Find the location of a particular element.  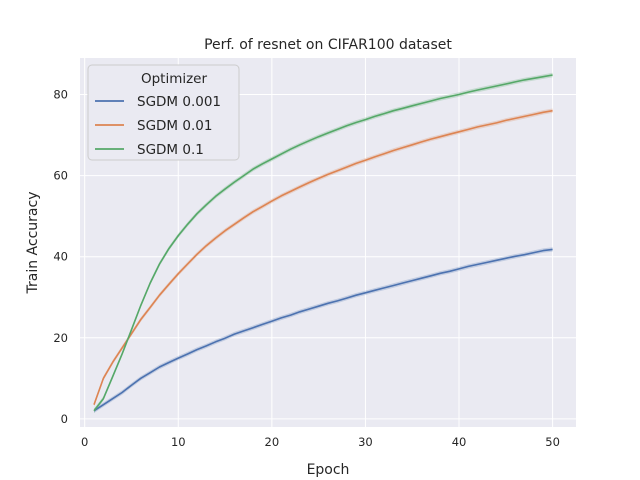

y-tick-label: 80 is located at coordinates (60, 94).